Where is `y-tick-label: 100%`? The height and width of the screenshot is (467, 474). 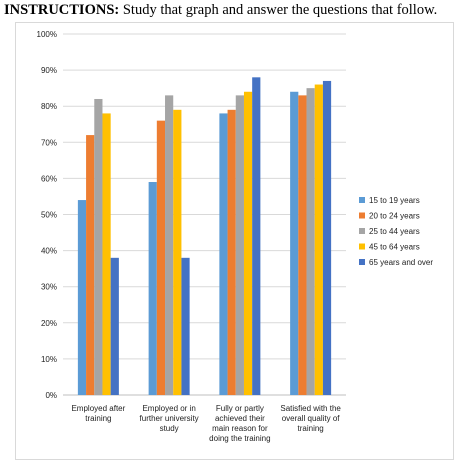 y-tick-label: 100% is located at coordinates (47, 34).